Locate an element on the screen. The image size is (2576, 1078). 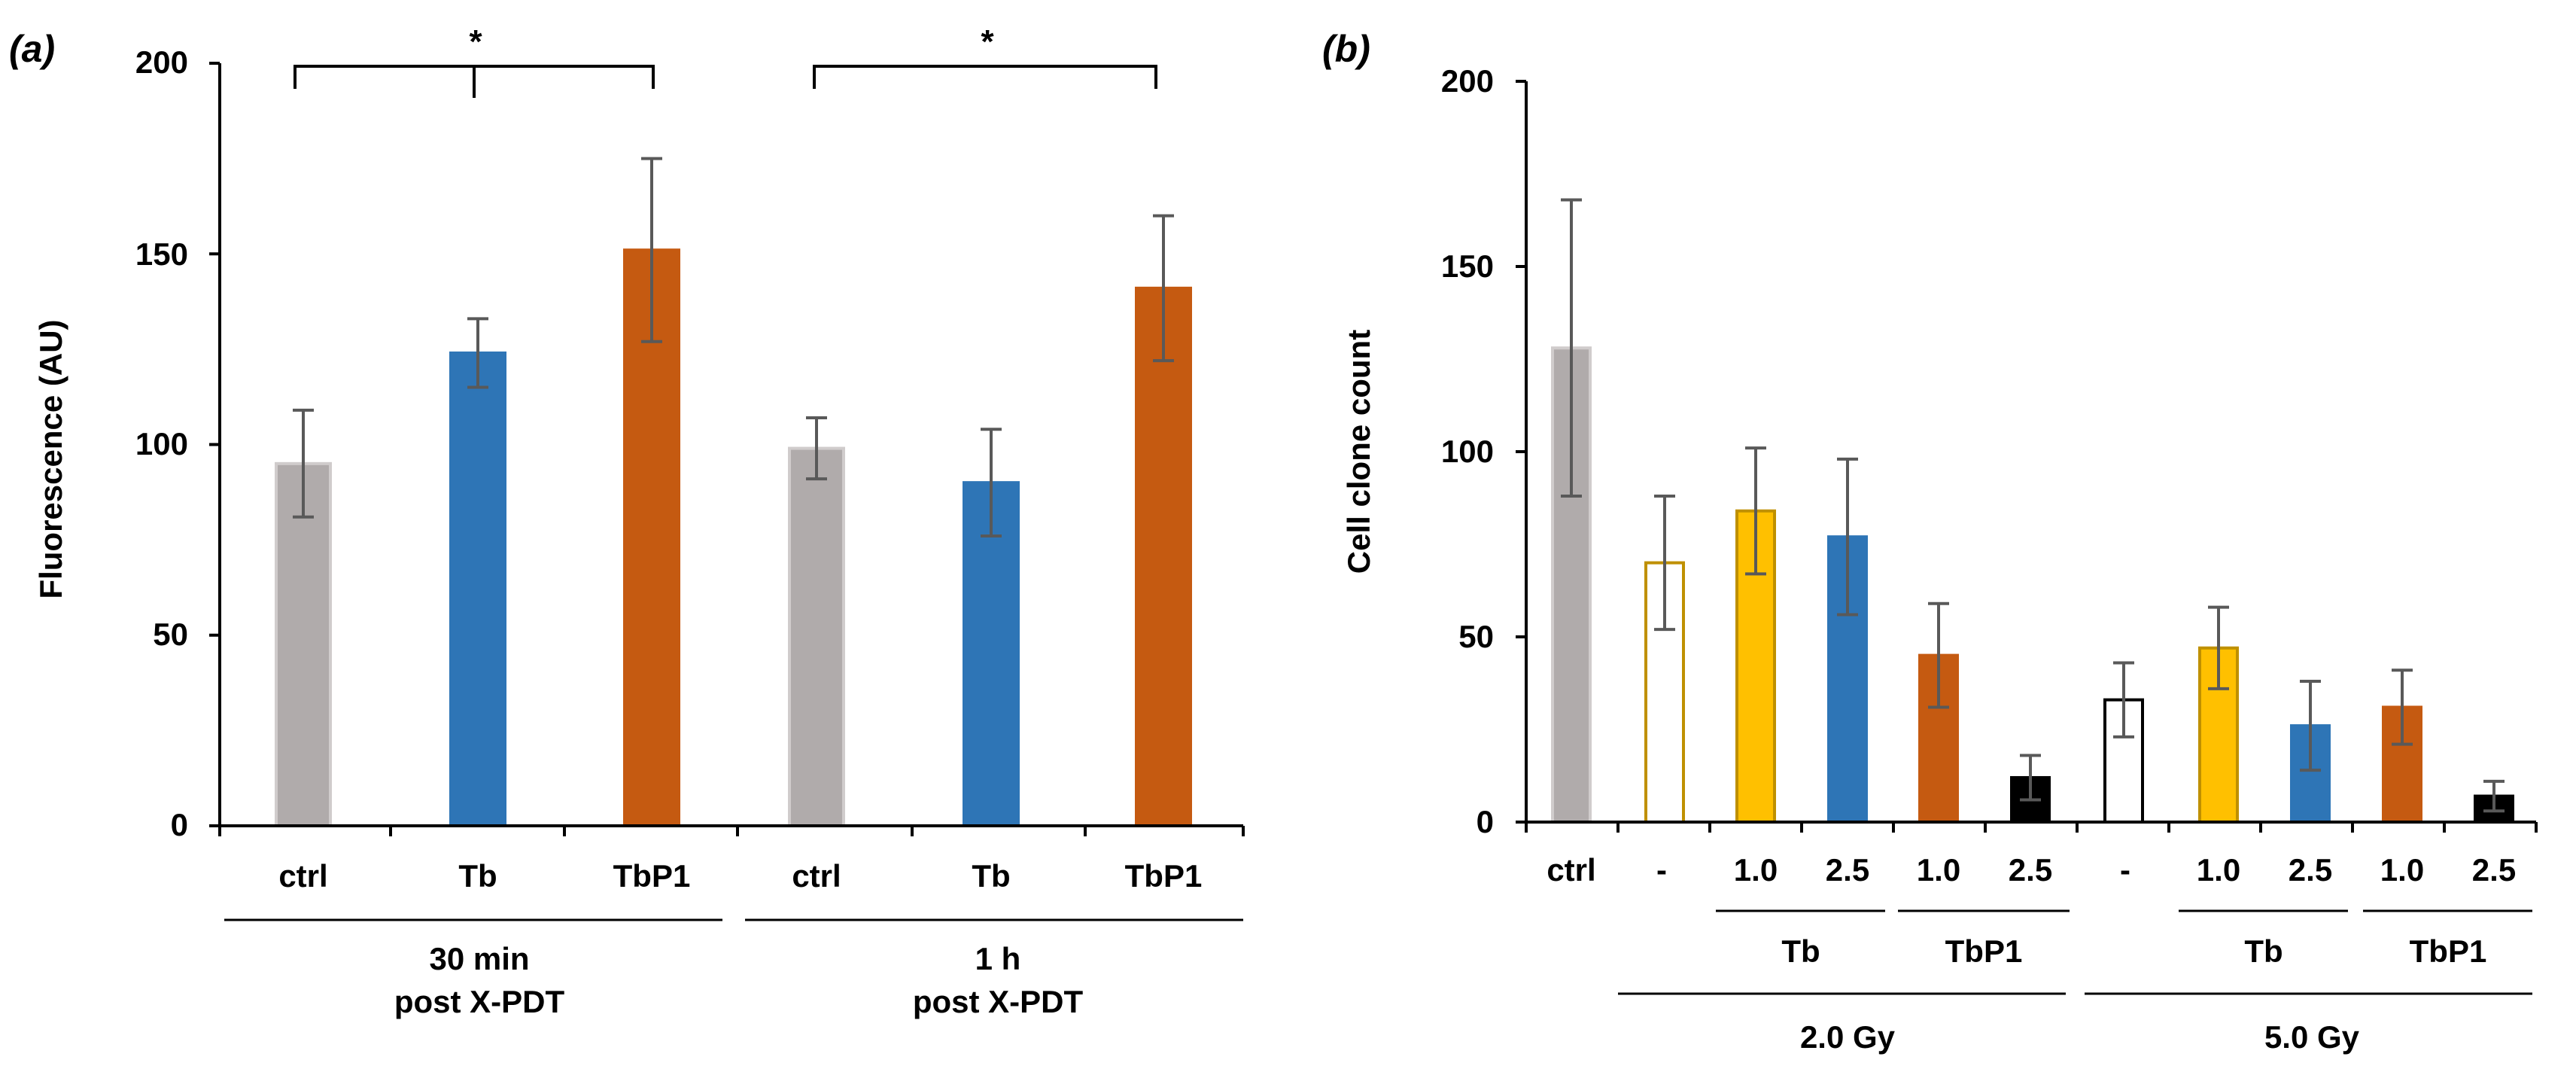
panel-b-category-label: ctrl is located at coordinates (1571, 870).